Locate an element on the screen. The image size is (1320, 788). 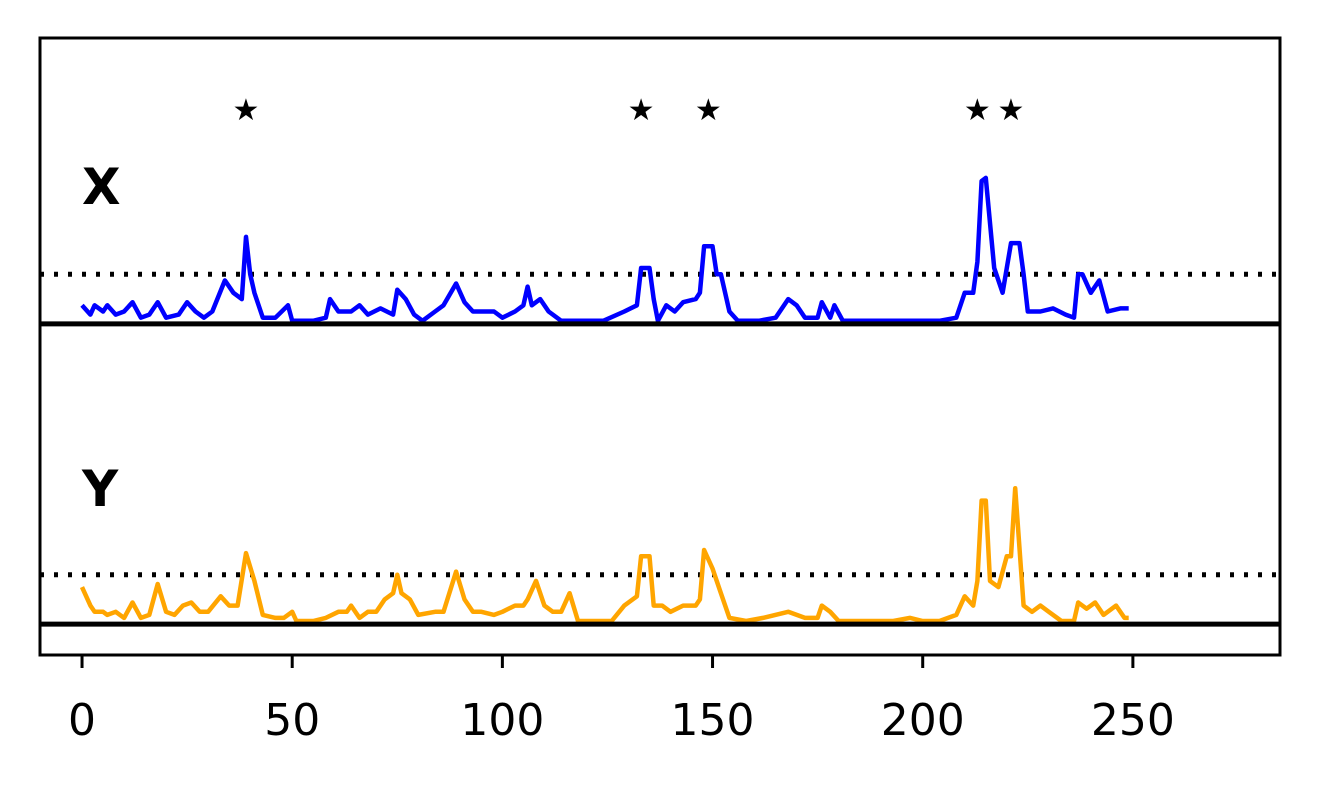
x-tick-label: 0 is located at coordinates (82, 720).